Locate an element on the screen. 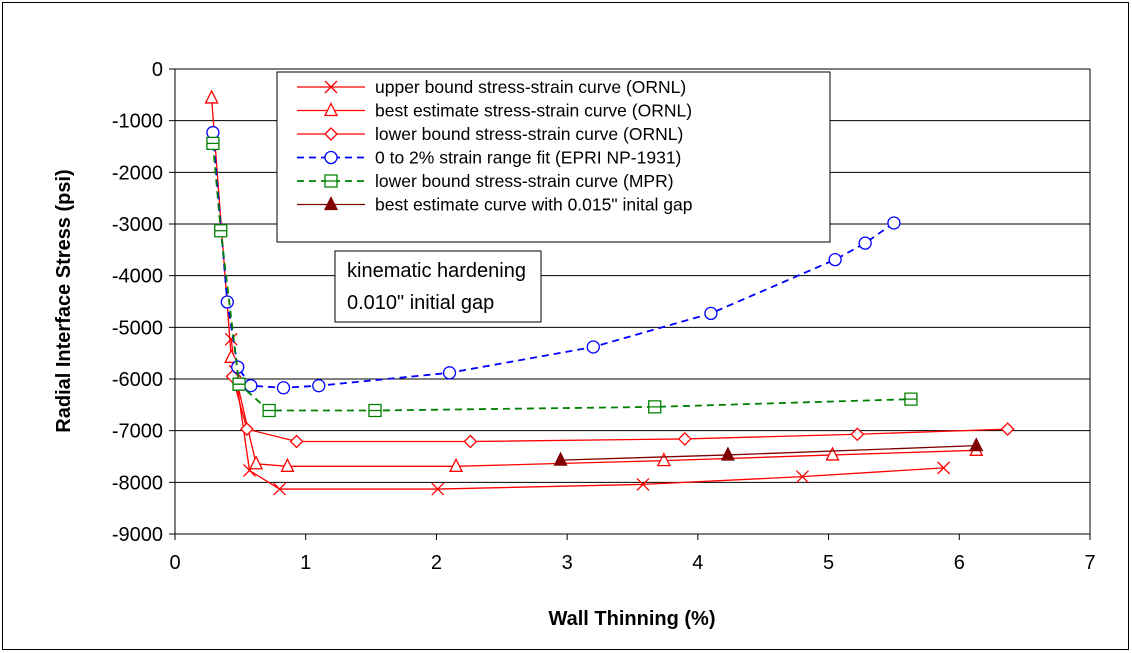  y-tick-label: -6000 is located at coordinates (137, 380).